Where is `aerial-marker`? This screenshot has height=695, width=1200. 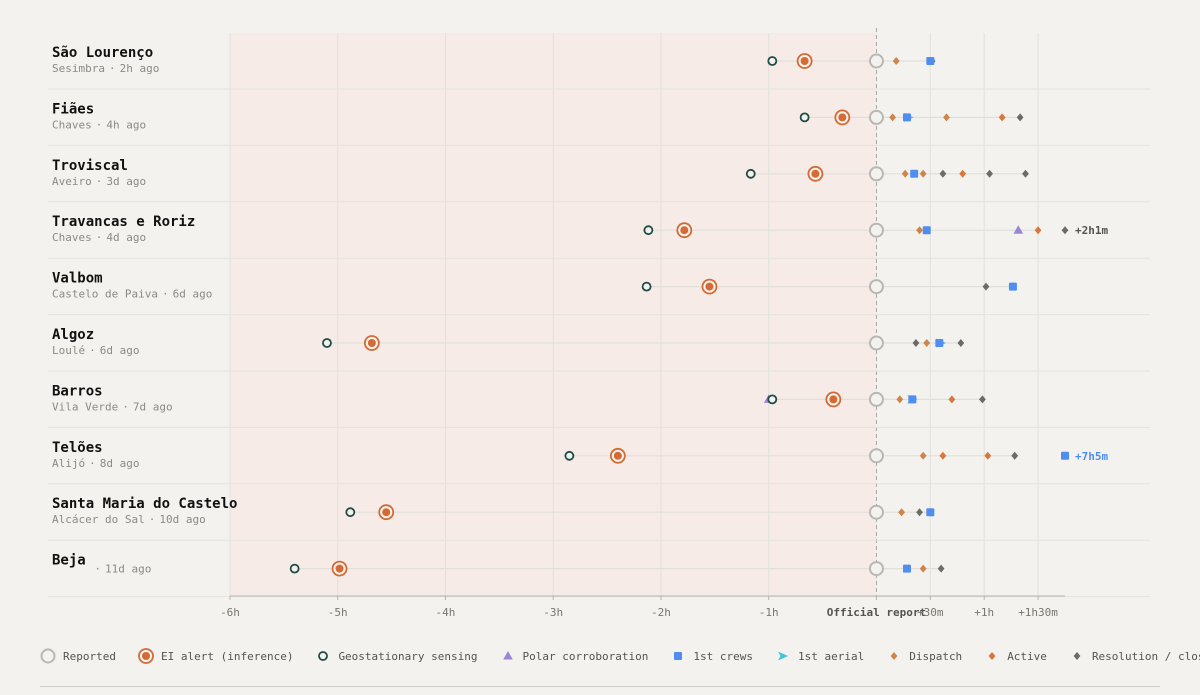
aerial-marker is located at coordinates (782, 656).